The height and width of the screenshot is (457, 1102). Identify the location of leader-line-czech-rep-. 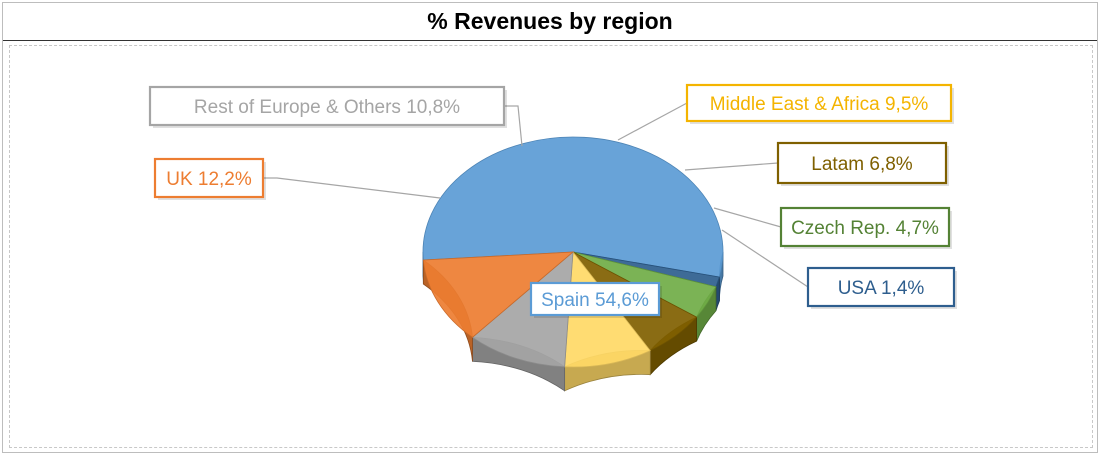
(747, 217).